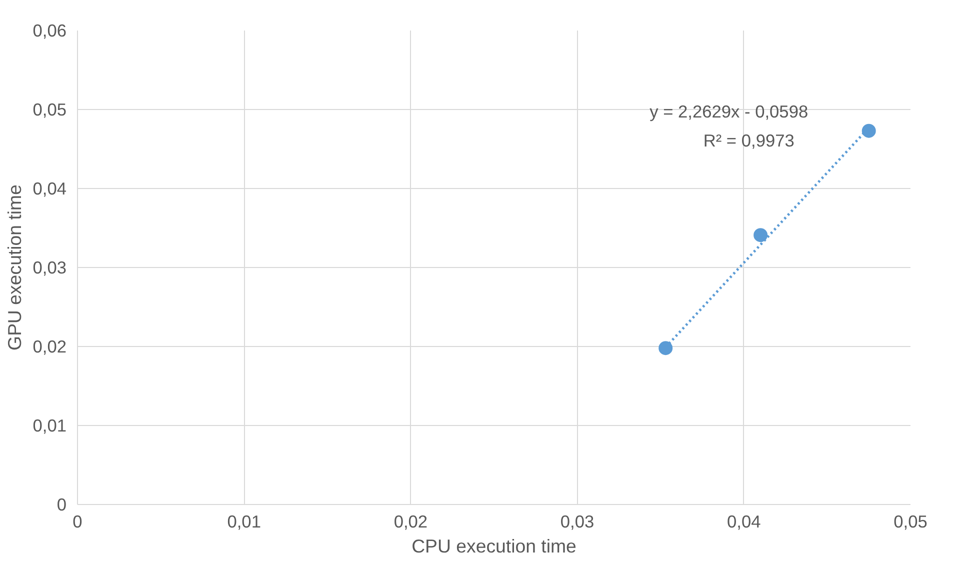 The image size is (954, 578). Describe the element at coordinates (49, 30) in the screenshot. I see `y-tick-label: 0,06` at that location.